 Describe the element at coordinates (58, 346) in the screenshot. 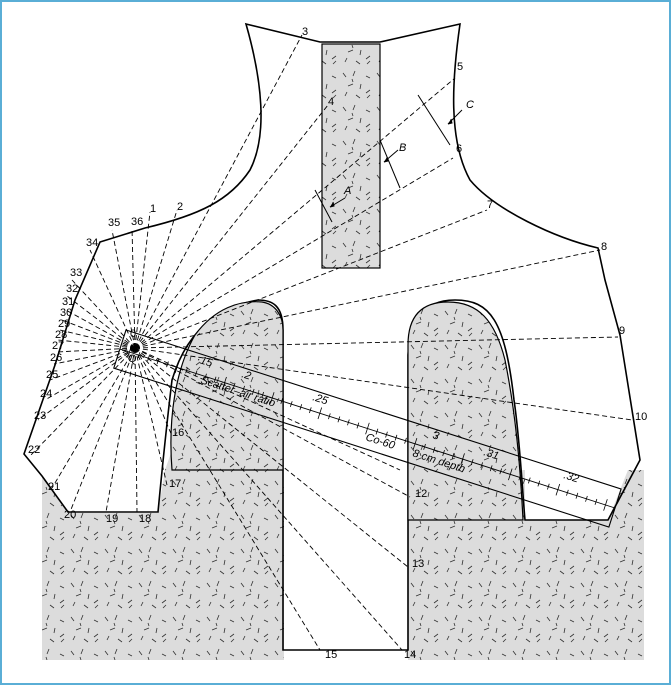

I see `point-label-27: 27` at that location.